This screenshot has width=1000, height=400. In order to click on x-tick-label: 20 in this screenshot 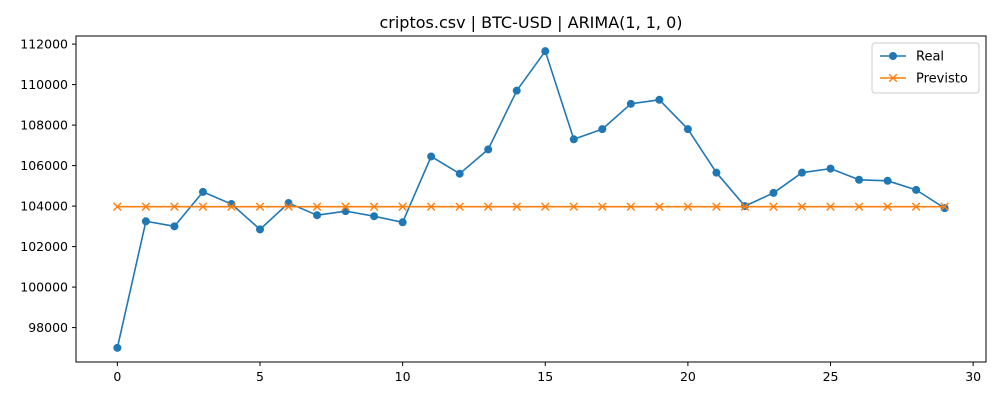, I will do `click(688, 376)`.